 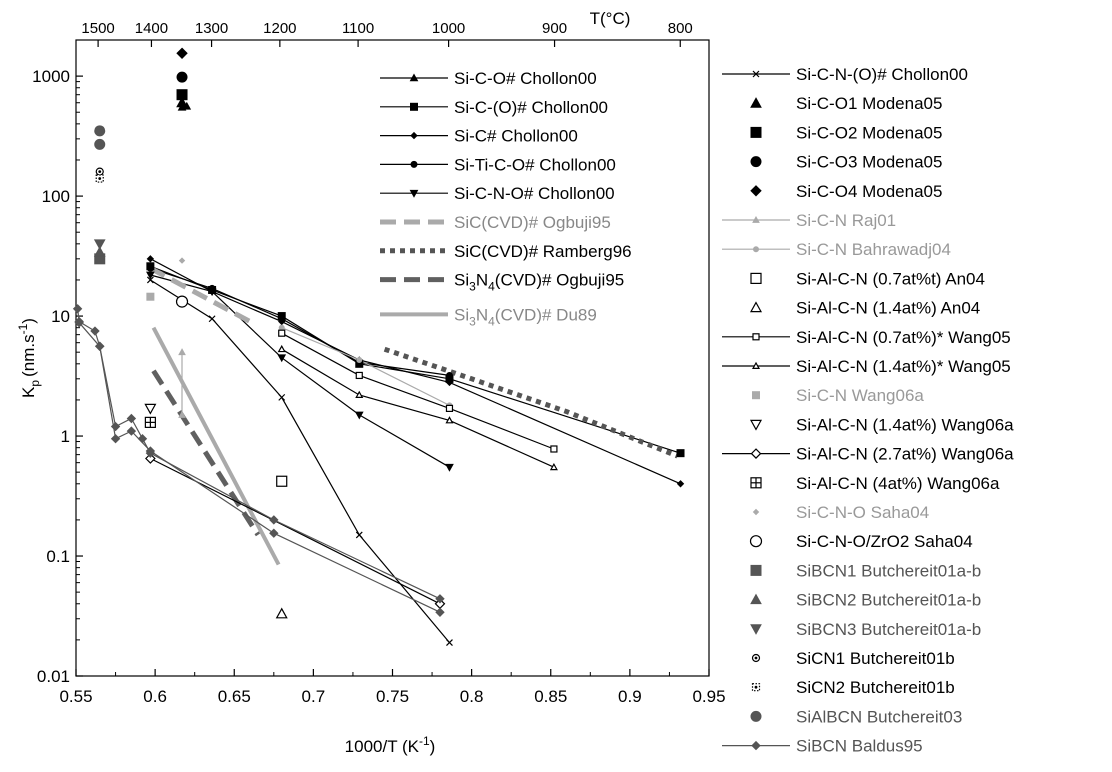 I want to click on legend-entry-si-c-o2-modena05: Si-C-O2 Modena05, so click(x=846, y=132).